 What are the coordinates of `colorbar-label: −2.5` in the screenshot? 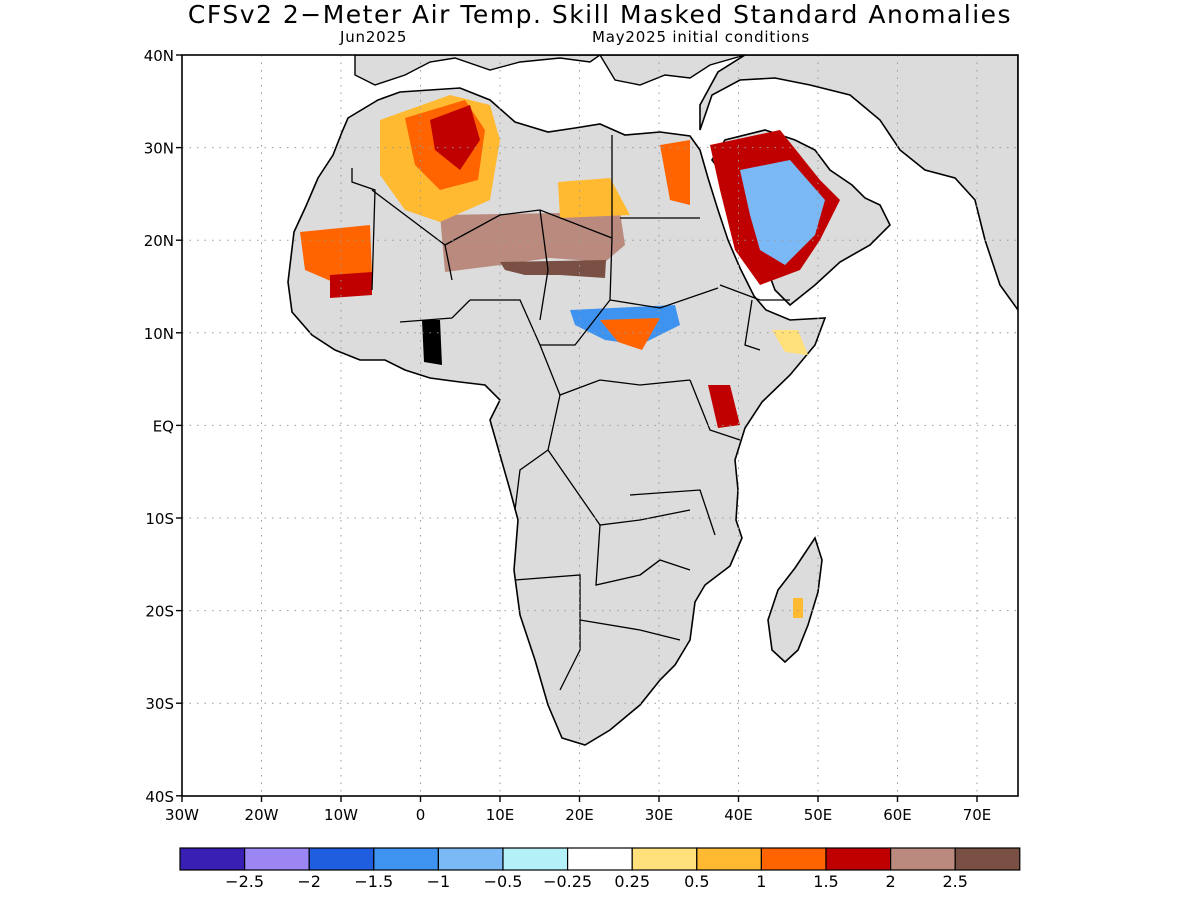 It's located at (244, 881).